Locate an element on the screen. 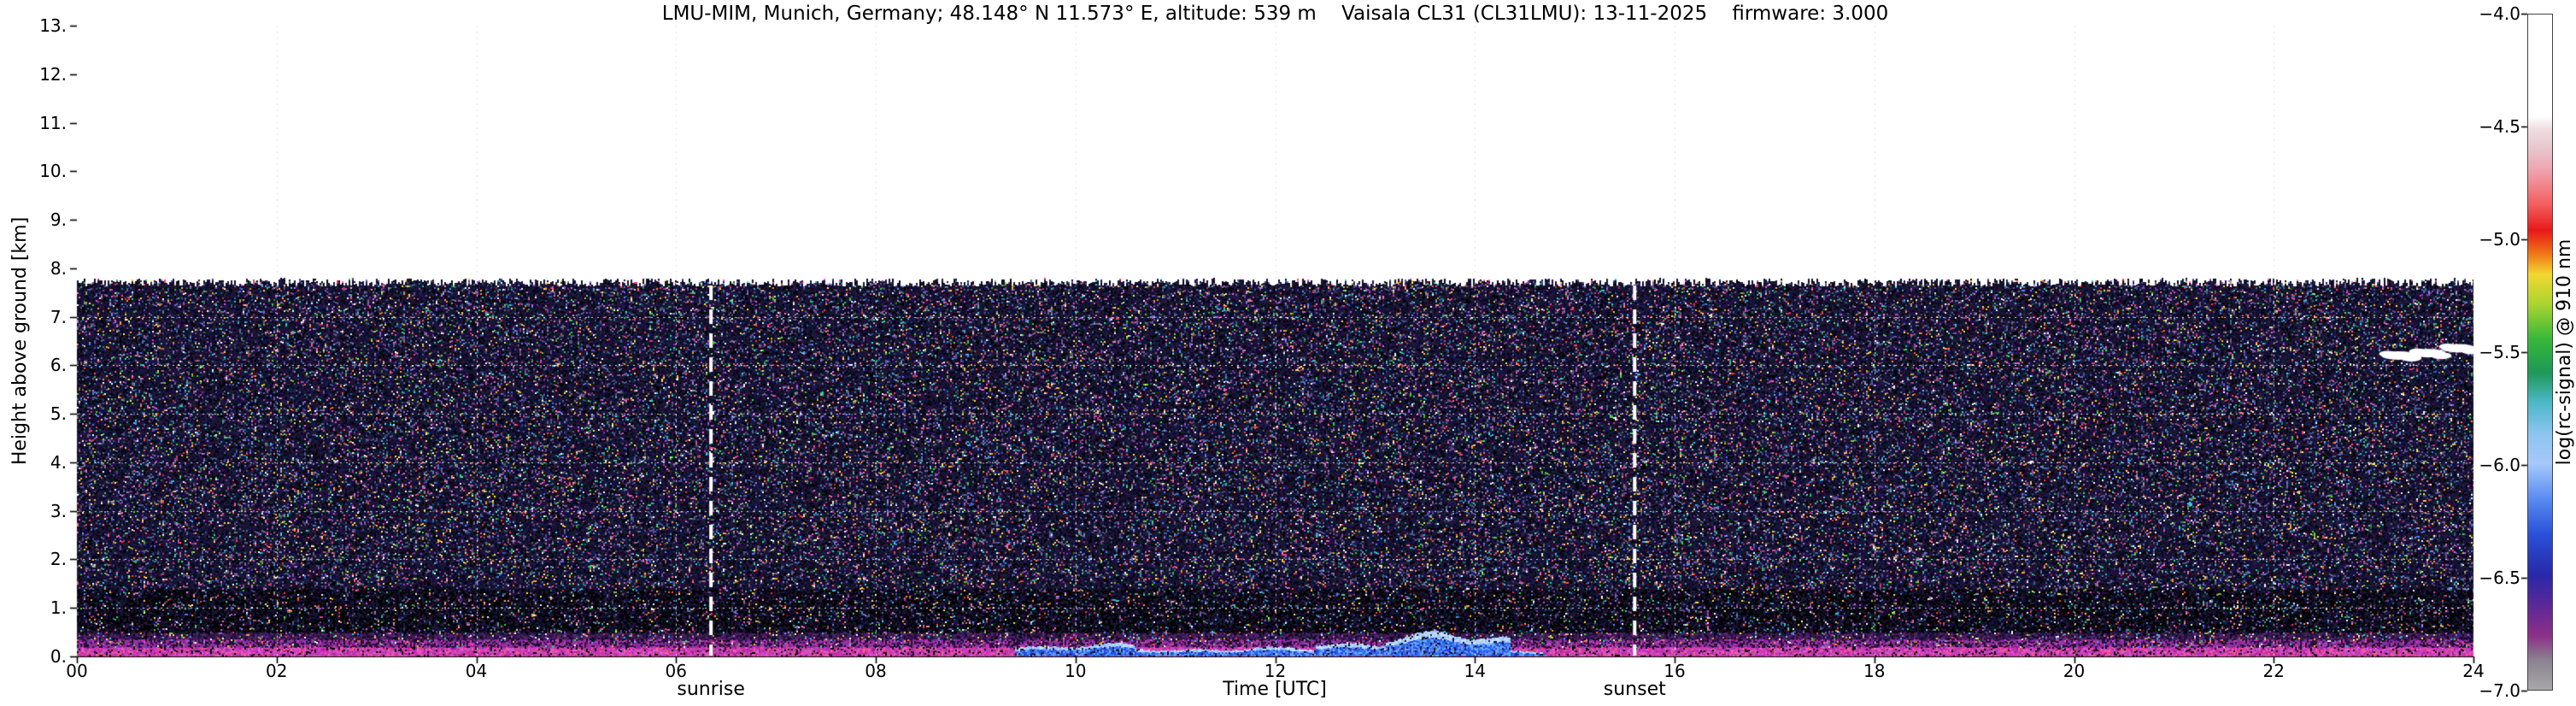 This screenshot has width=2576, height=706. x-tick-label: 18 is located at coordinates (1875, 671).